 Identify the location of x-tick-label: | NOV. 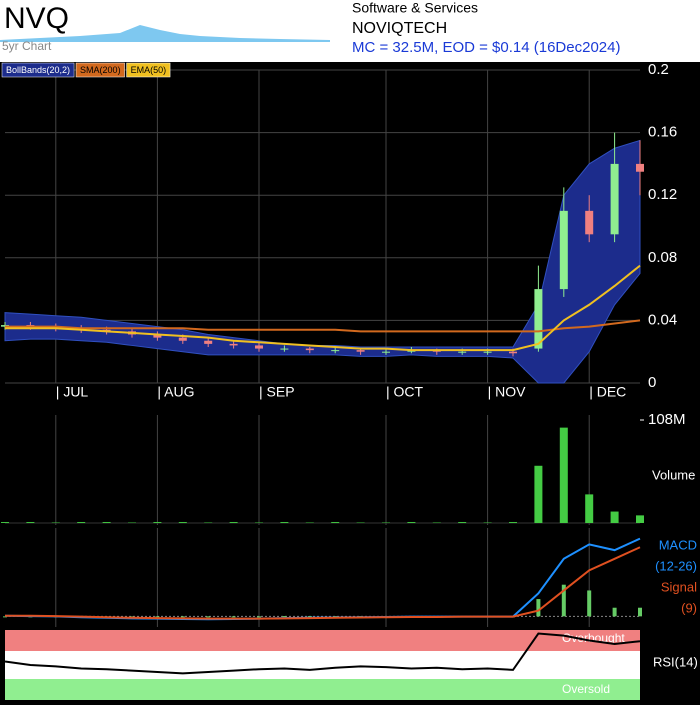
(507, 392).